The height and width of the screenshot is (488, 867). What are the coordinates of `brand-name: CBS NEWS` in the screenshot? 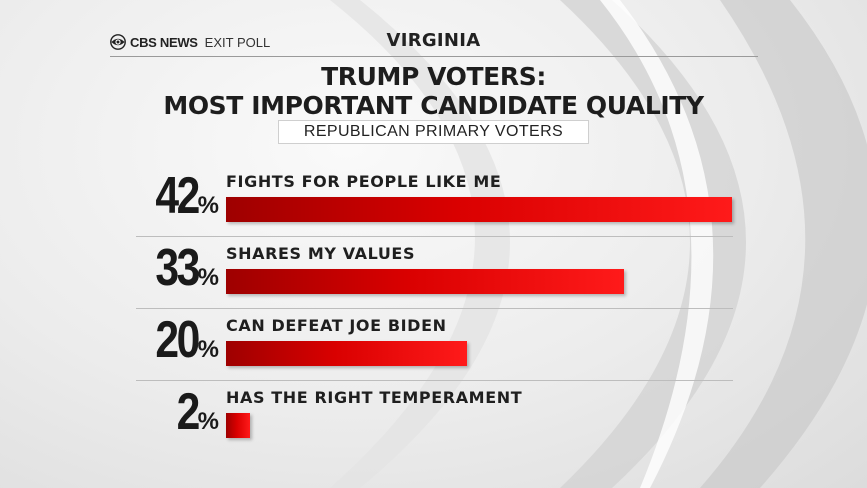 It's located at (164, 42).